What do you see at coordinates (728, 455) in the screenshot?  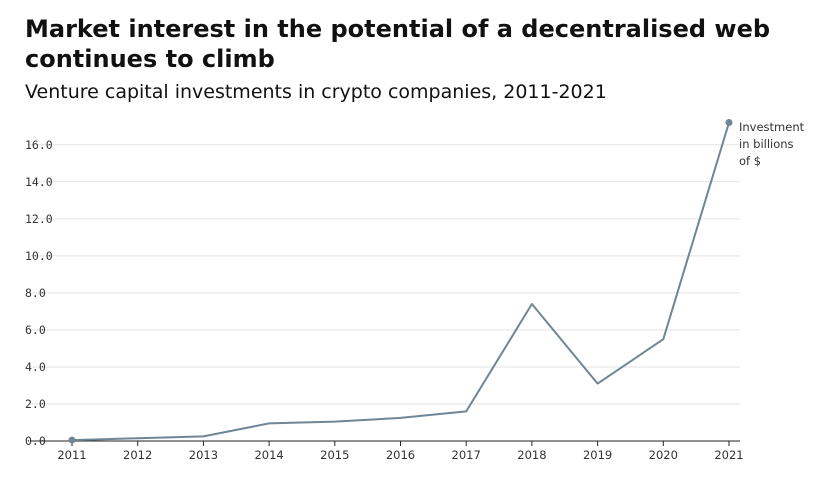 I see `x-tick-label: 2021` at bounding box center [728, 455].